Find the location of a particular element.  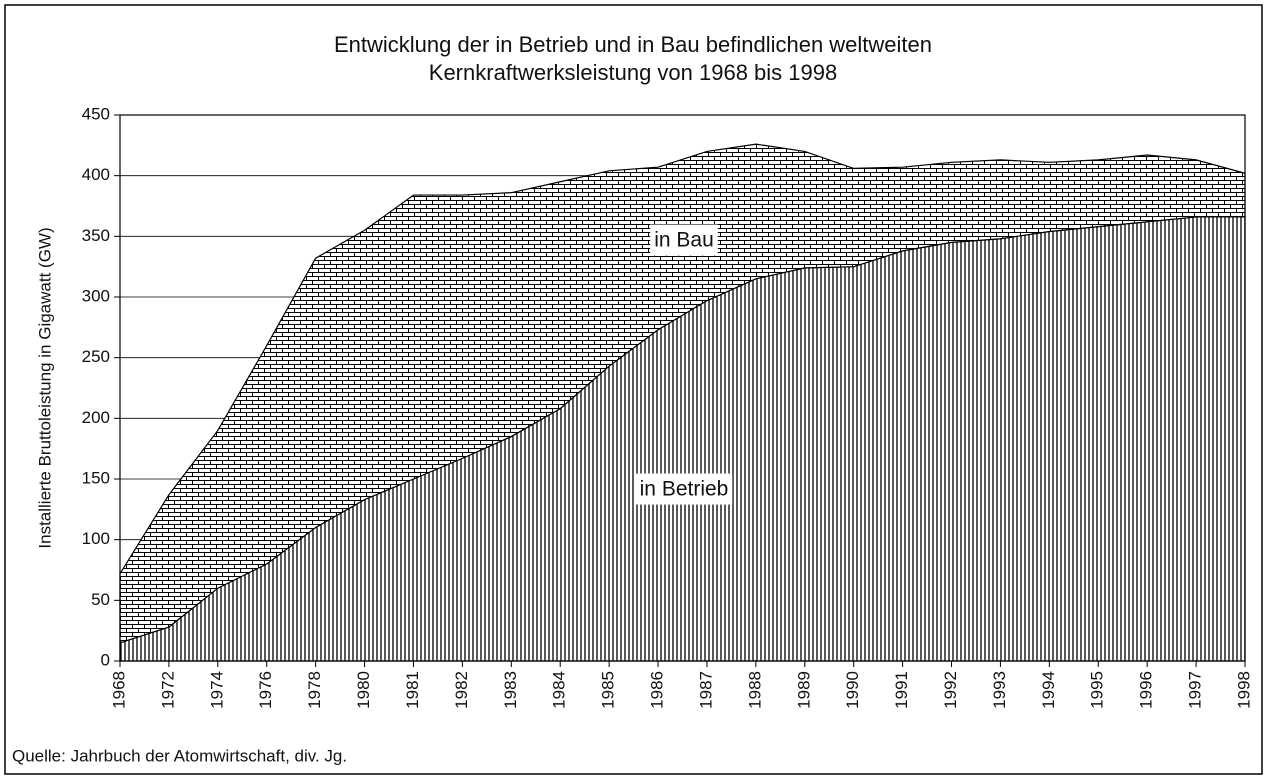

y-tick-label: 400 is located at coordinates (96, 174).